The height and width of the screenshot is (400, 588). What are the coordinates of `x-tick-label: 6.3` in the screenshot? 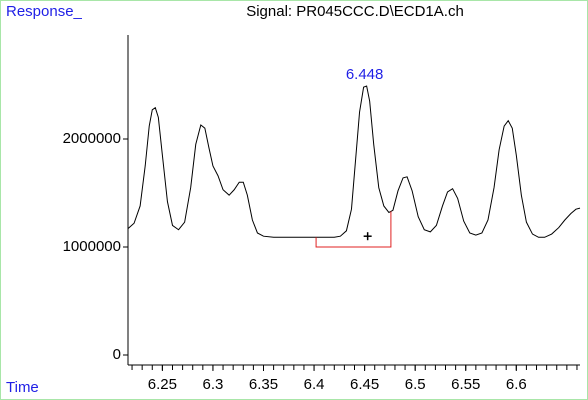 It's located at (213, 384).